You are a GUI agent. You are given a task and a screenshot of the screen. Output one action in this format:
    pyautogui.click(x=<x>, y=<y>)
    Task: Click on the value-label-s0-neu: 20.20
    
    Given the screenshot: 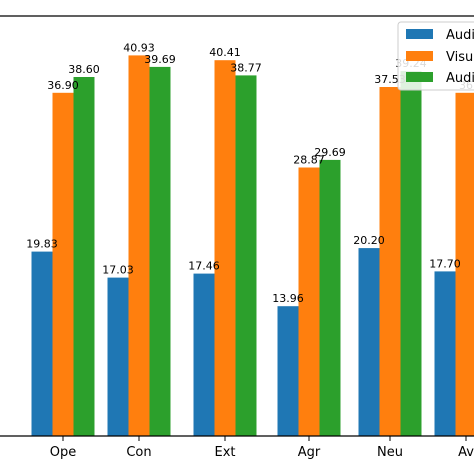 What is the action you would take?
    pyautogui.click(x=369, y=240)
    